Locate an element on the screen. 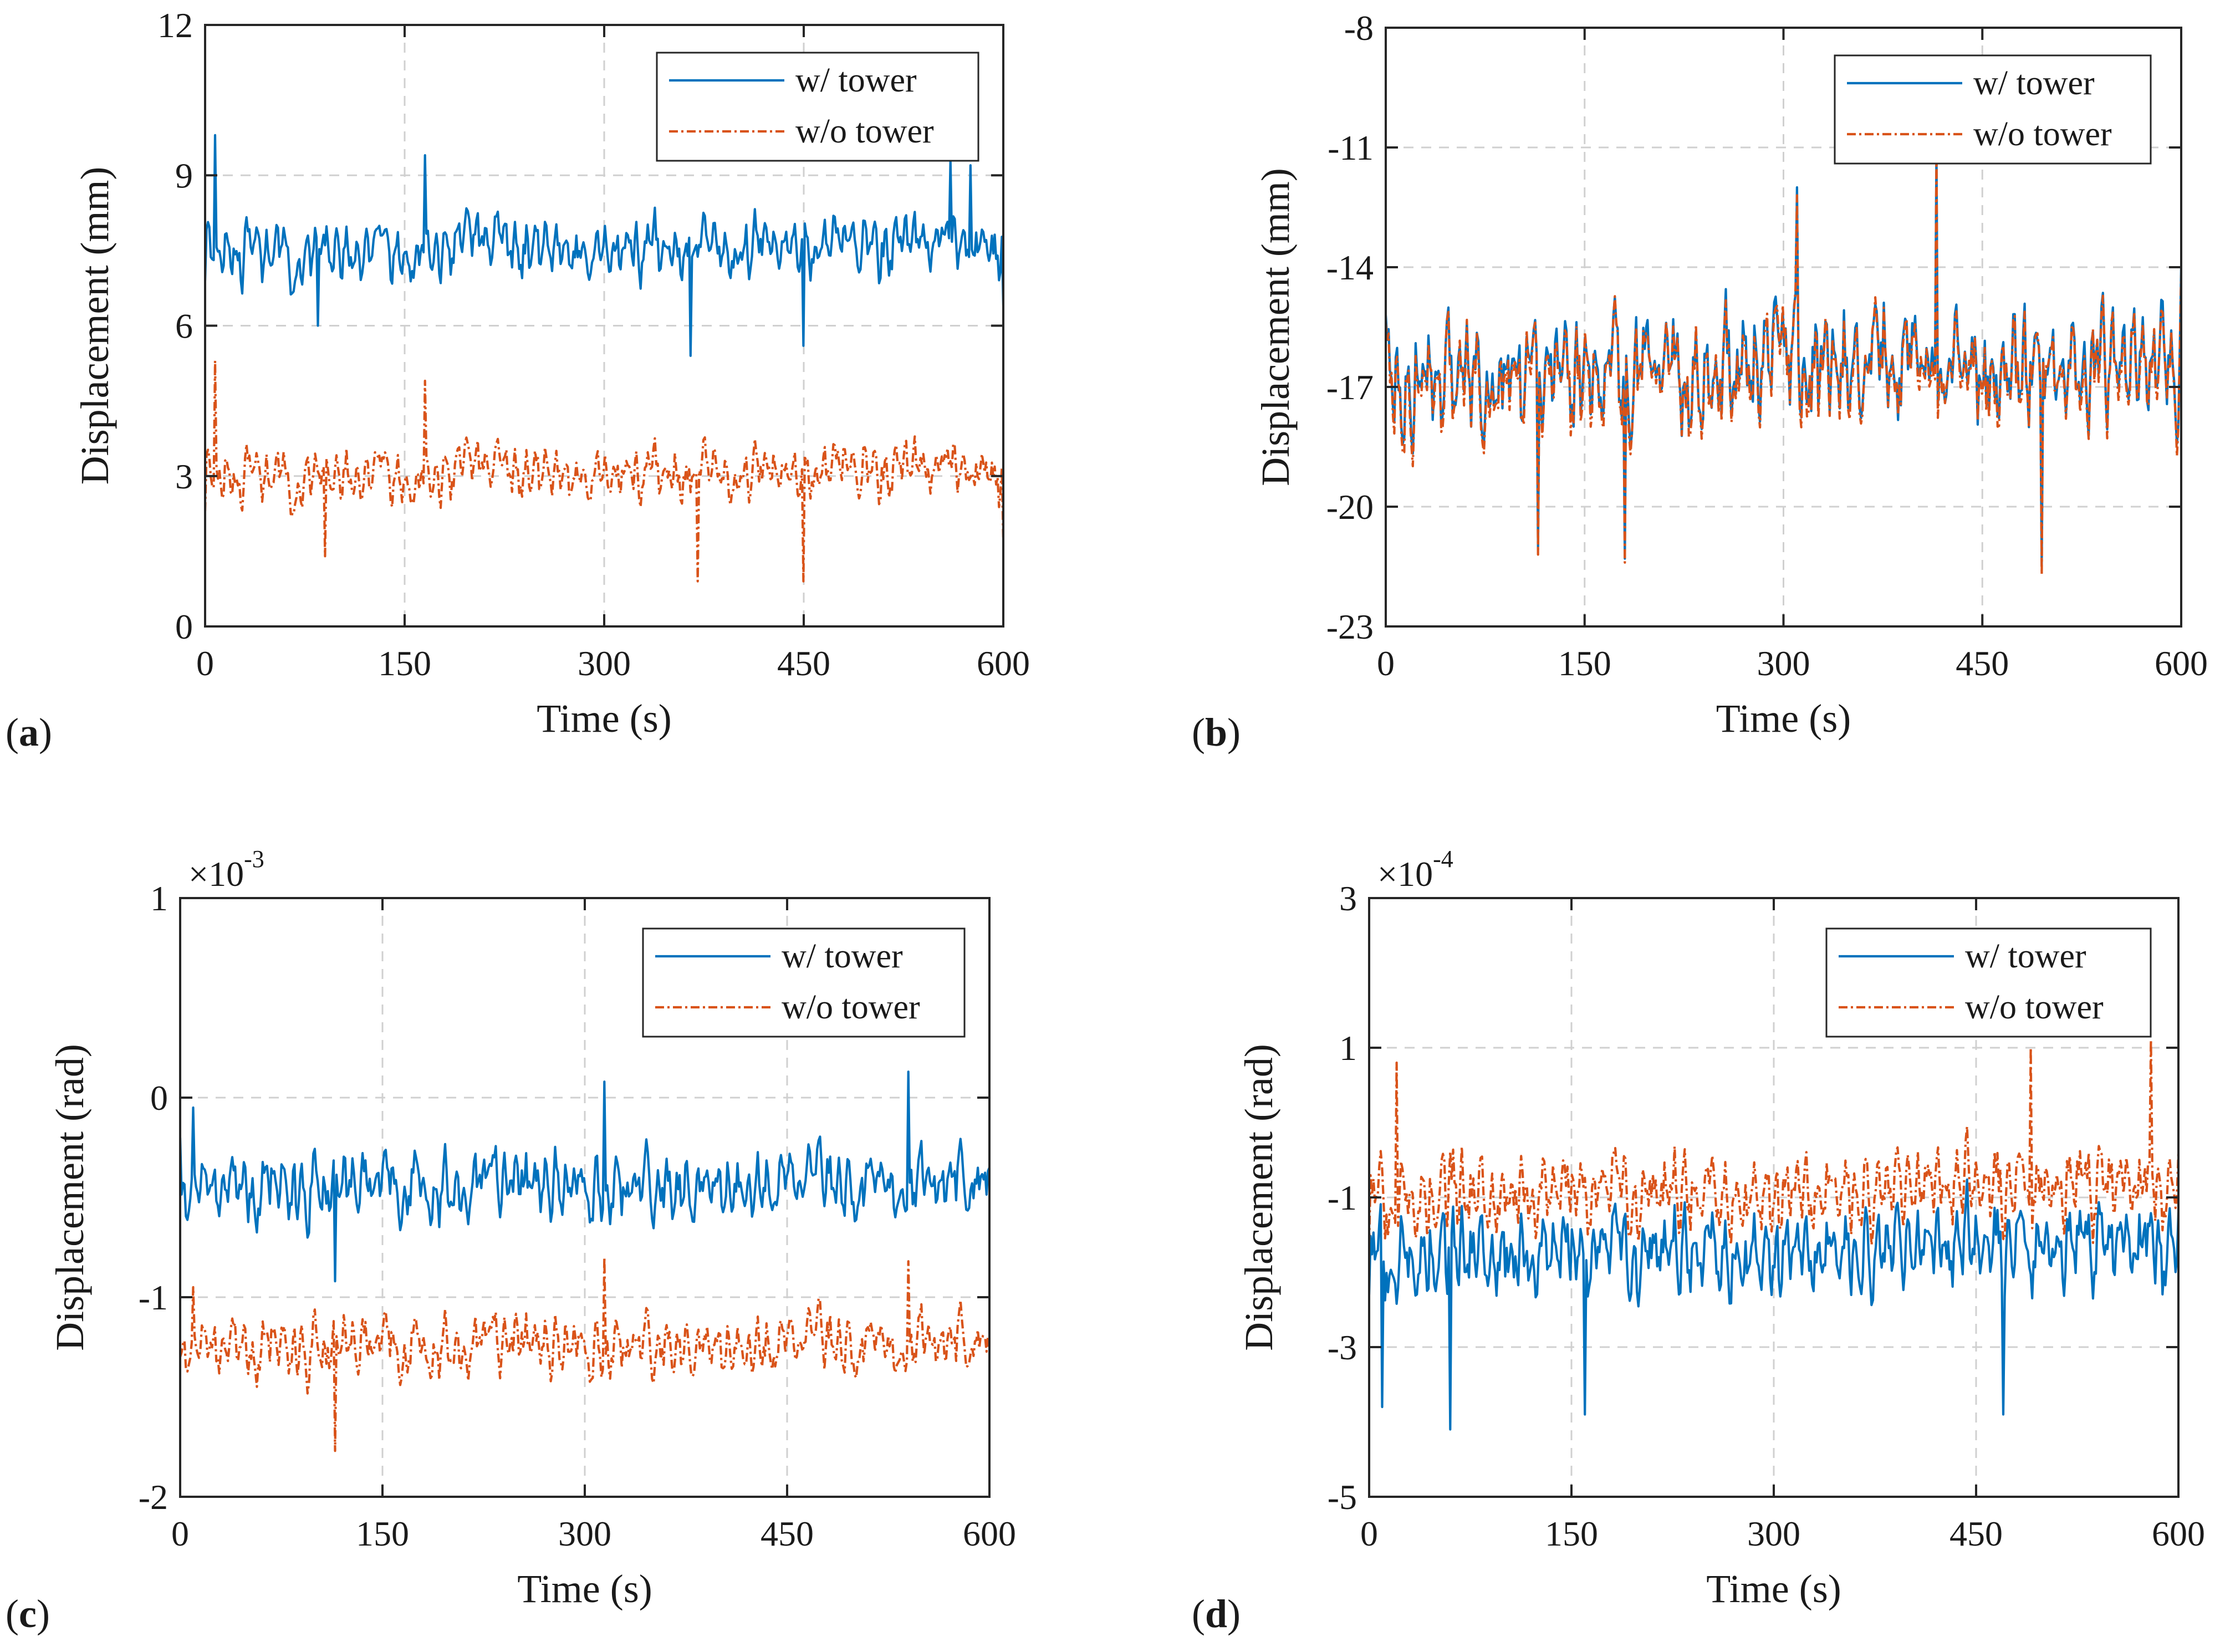 The height and width of the screenshot is (1652, 2215). y-tick-label: -17 is located at coordinates (1350, 387).